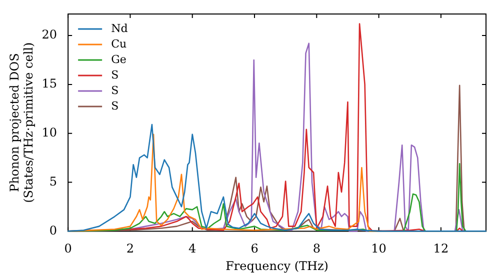 This screenshot has height=280, width=500. I want to click on y-axis-title: Phonon projected DOS (States/THz·primitive cell), so click(21, 122).